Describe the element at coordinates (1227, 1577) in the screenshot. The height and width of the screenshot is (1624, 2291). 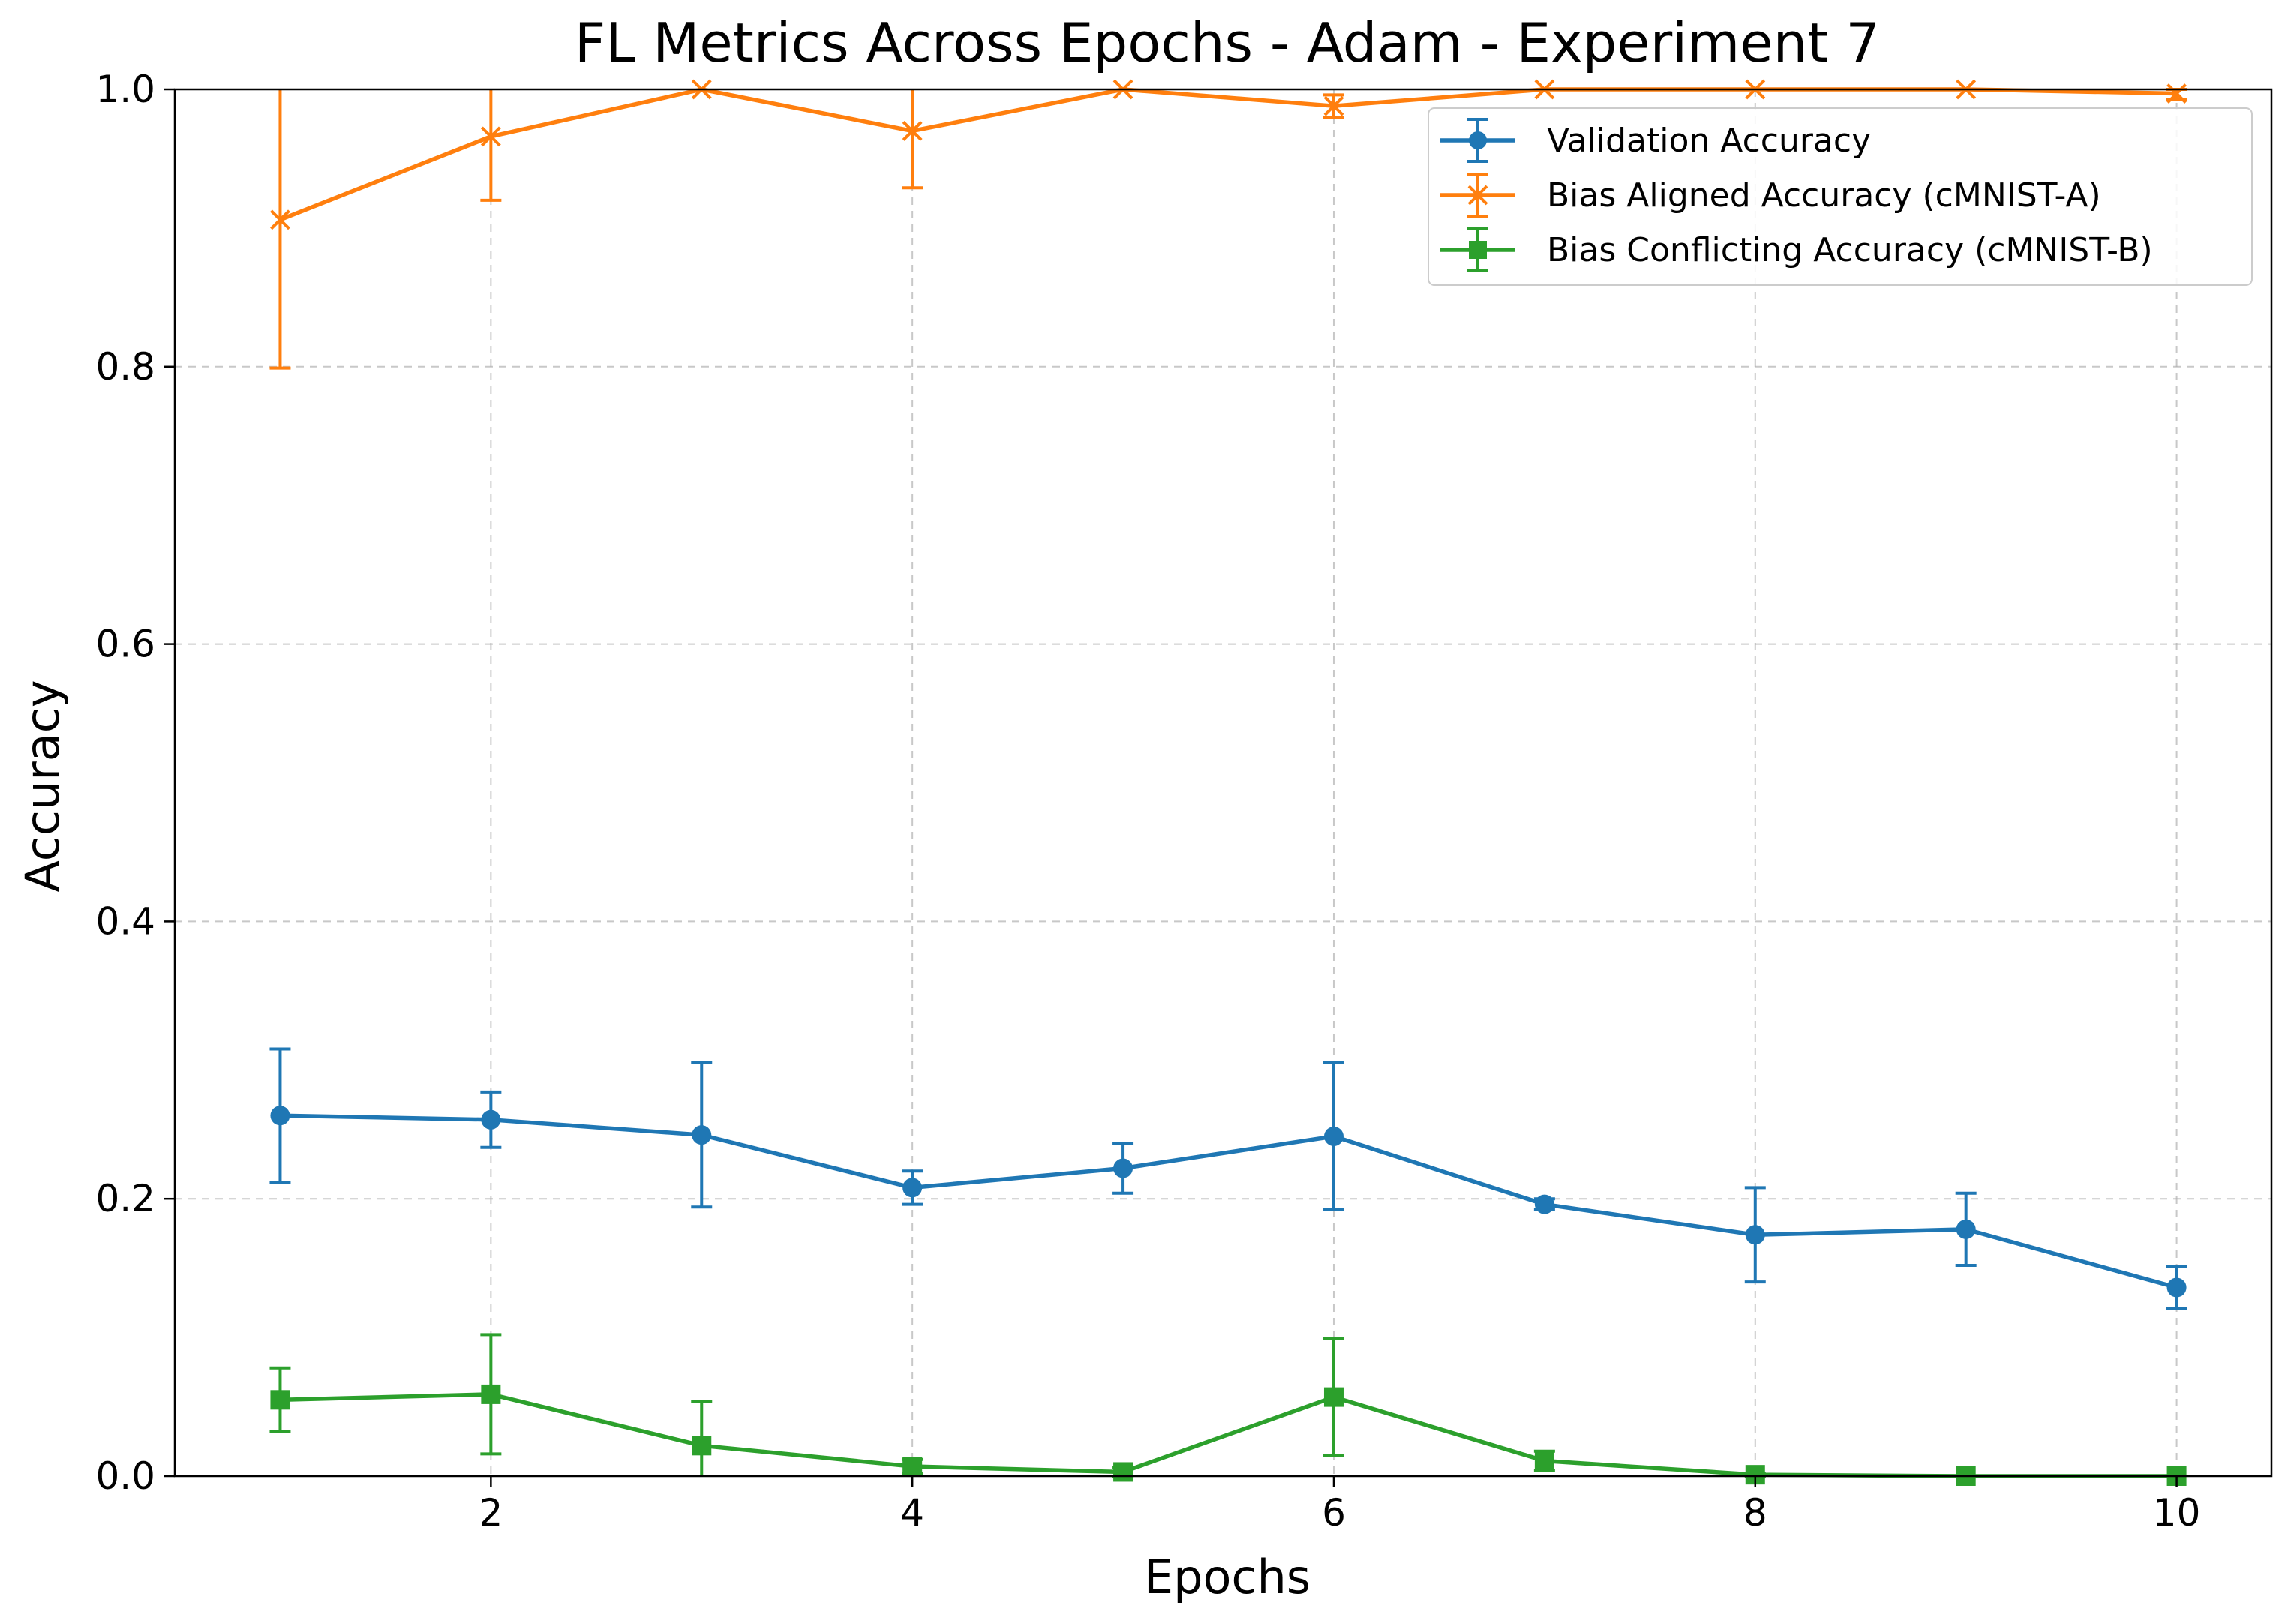
I see `x-axis-label: Epochs` at that location.